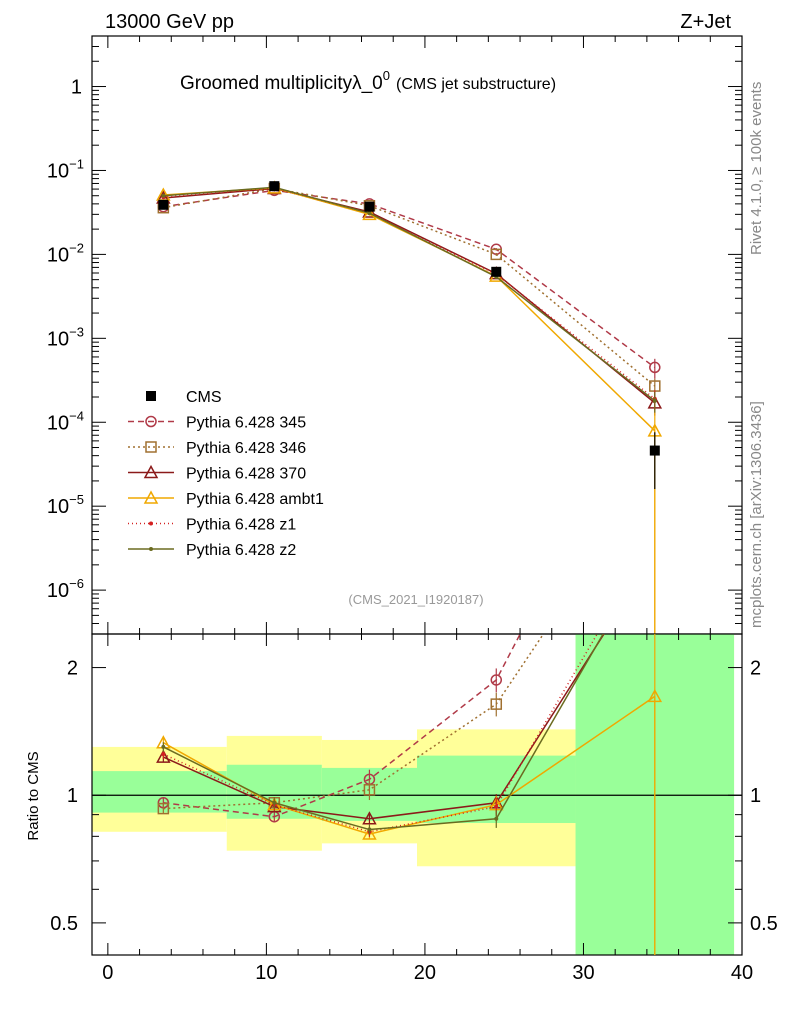 Image resolution: width=786 pixels, height=1024 pixels. Describe the element at coordinates (756, 514) in the screenshot. I see `mcplots-label: mcplots.cern.ch [arXiv:1306.3436]` at that location.